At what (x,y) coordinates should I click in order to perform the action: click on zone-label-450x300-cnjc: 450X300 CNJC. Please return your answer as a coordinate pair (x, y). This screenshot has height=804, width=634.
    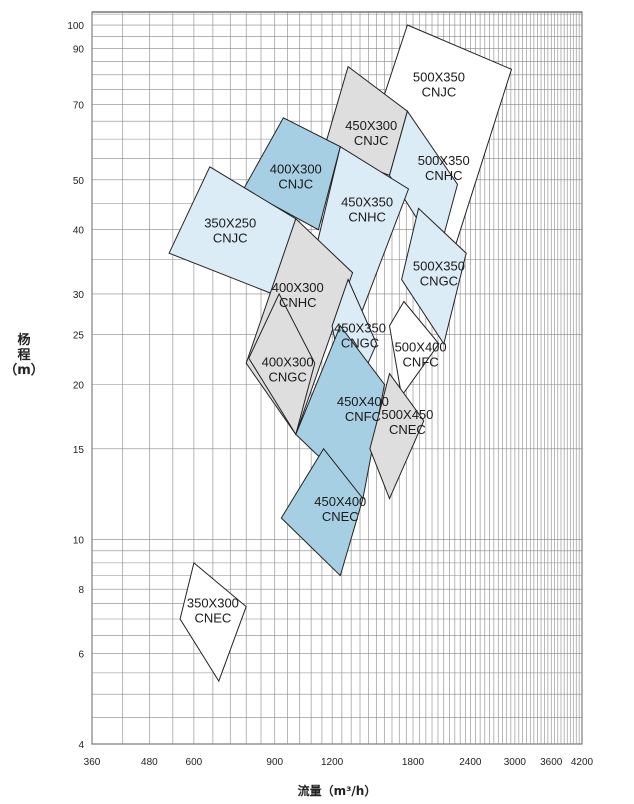
    Looking at the image, I should click on (371, 133).